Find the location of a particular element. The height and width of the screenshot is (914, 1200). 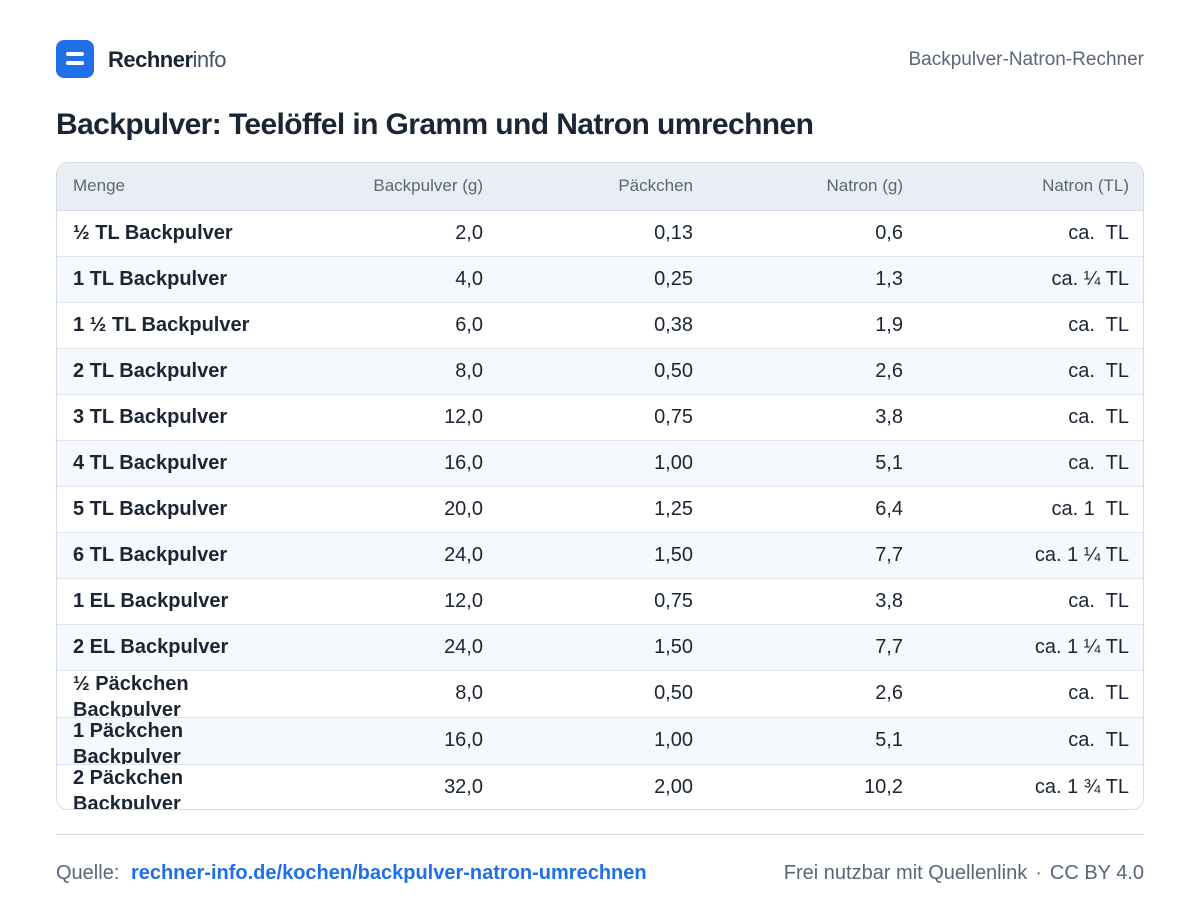

cell-natron-g: 1,9 is located at coordinates (814, 324).